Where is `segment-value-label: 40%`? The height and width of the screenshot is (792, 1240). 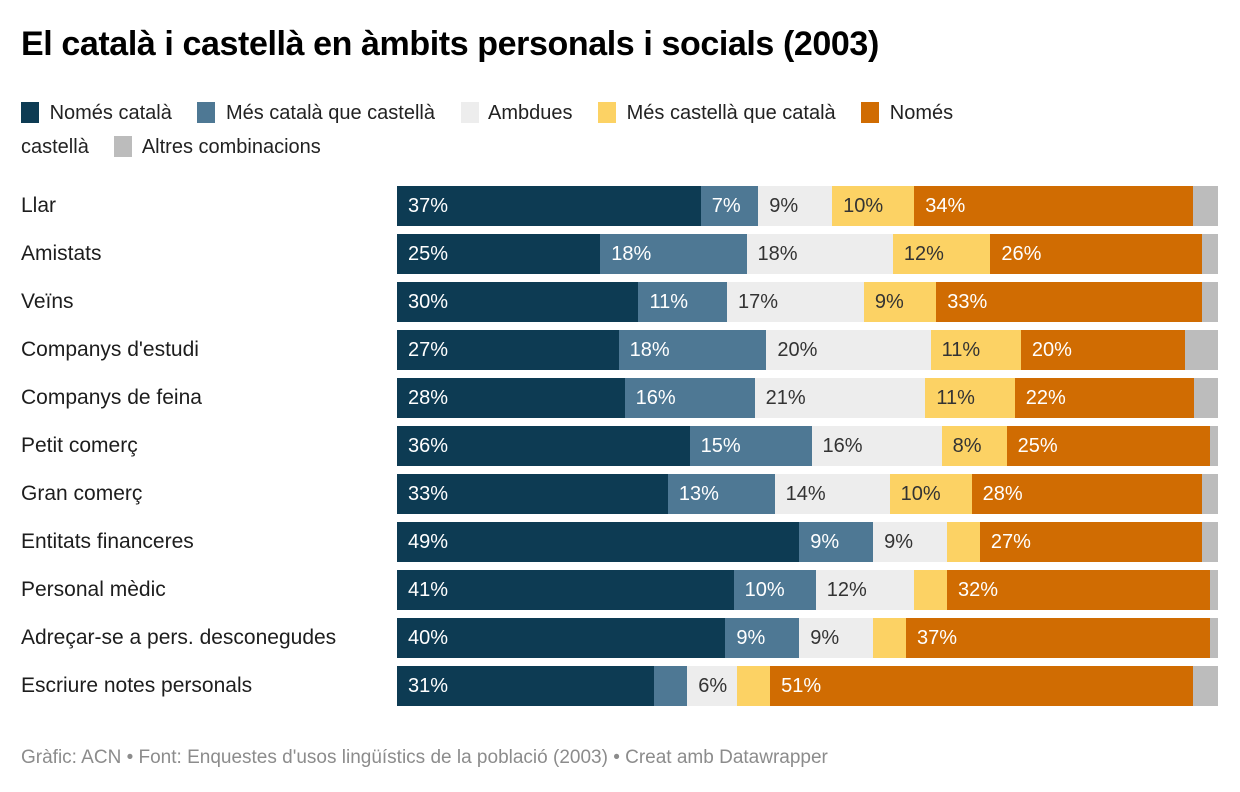 segment-value-label: 40% is located at coordinates (428, 638).